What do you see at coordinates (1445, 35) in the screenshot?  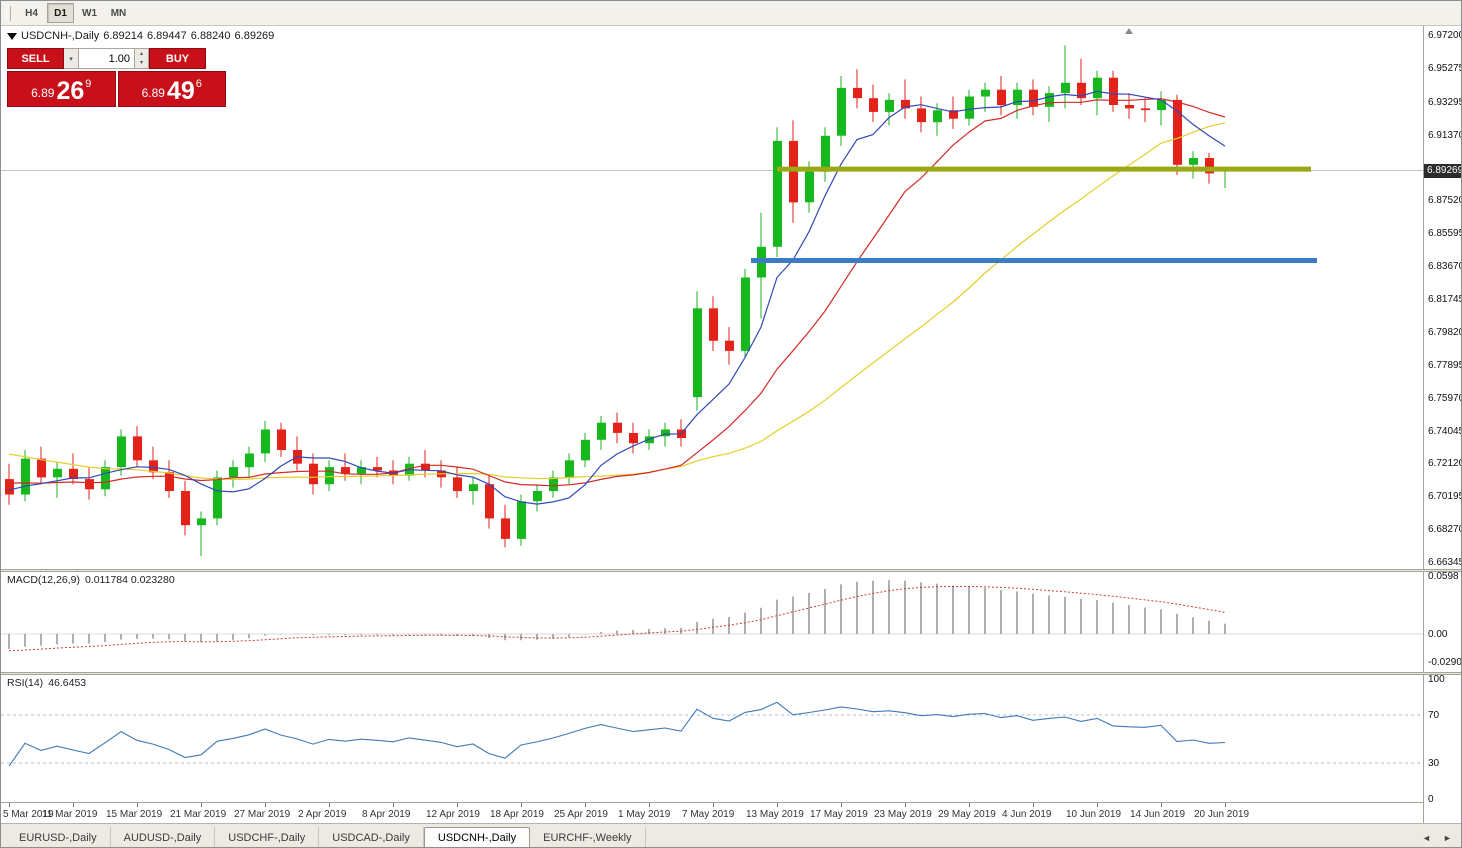 I see `price-axis-label: 6.97200` at bounding box center [1445, 35].